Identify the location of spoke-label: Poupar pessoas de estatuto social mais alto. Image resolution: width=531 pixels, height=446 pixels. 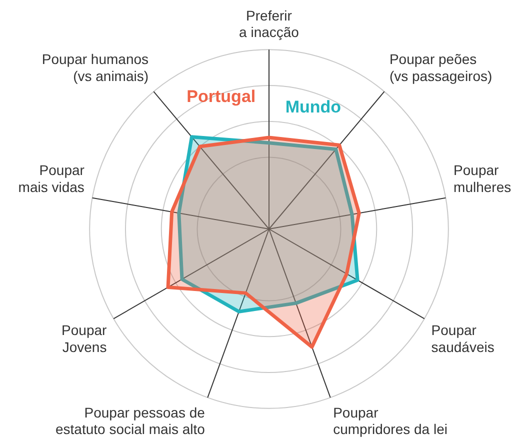
(131, 421).